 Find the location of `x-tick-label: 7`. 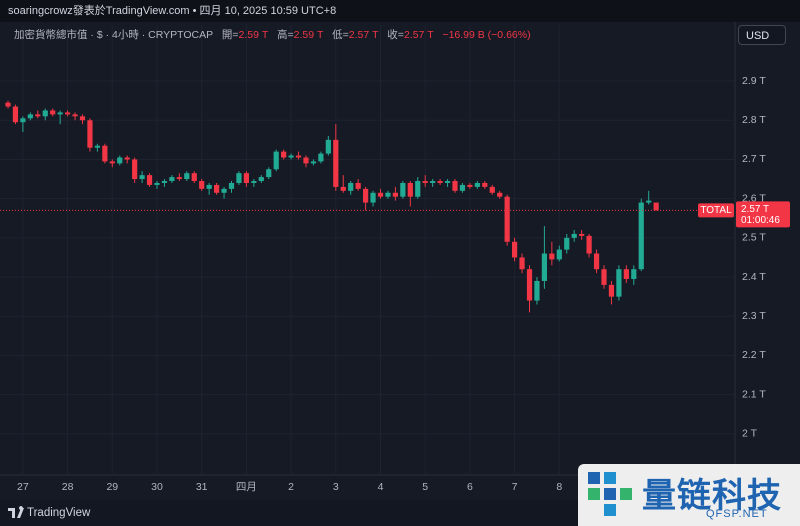

x-tick-label: 7 is located at coordinates (515, 487).